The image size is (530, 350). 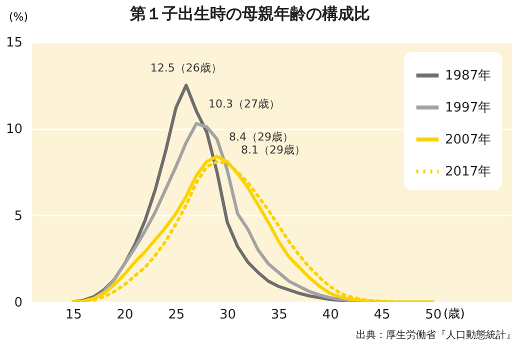 I want to click on y-axis-title: (%), so click(x=18, y=17).